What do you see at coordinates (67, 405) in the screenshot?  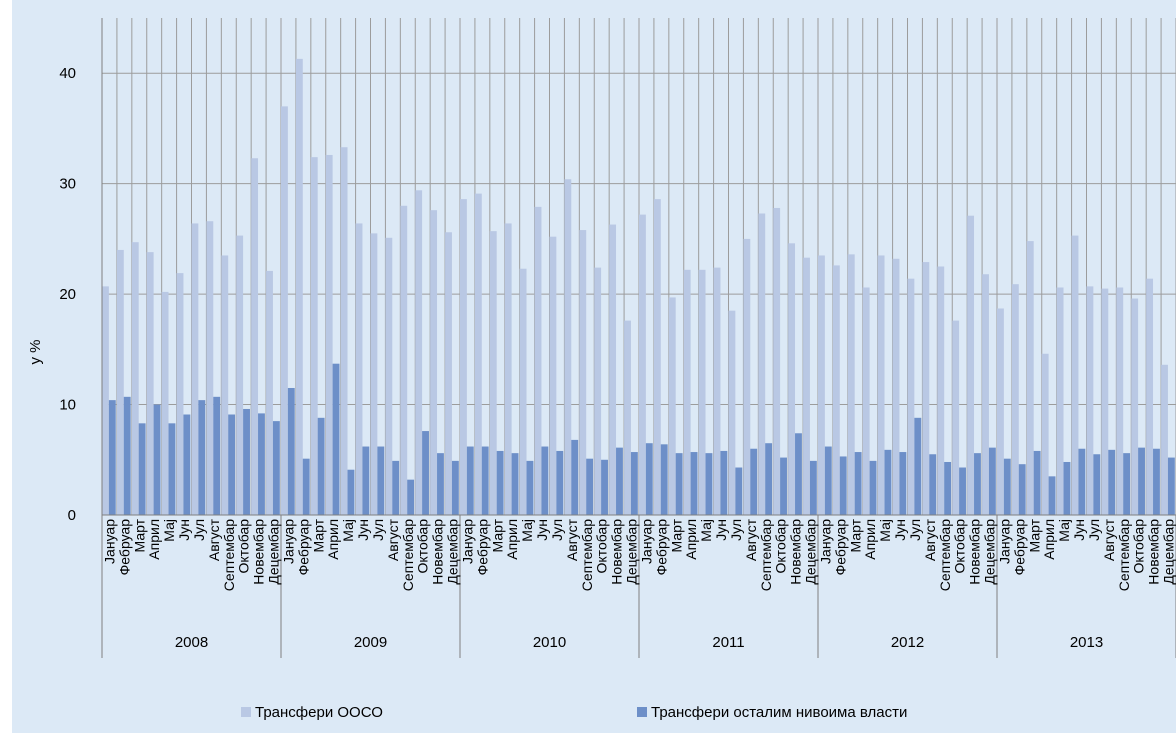 I see `y-tick-label: 10` at bounding box center [67, 405].